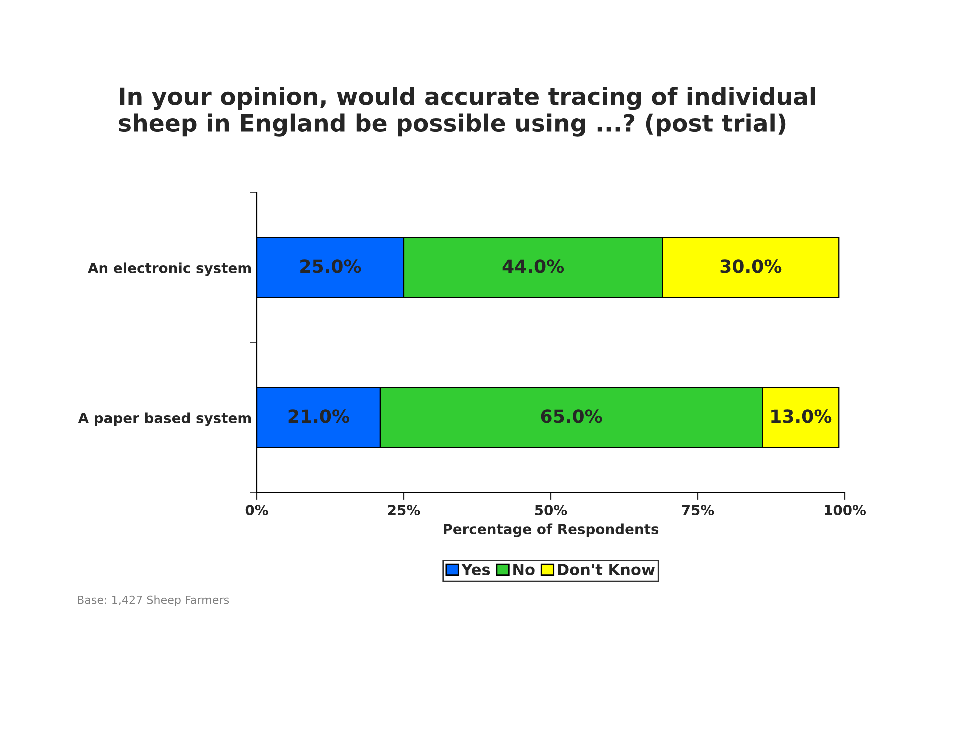 The image size is (963, 729). I want to click on legend-label: Don't Know, so click(607, 570).